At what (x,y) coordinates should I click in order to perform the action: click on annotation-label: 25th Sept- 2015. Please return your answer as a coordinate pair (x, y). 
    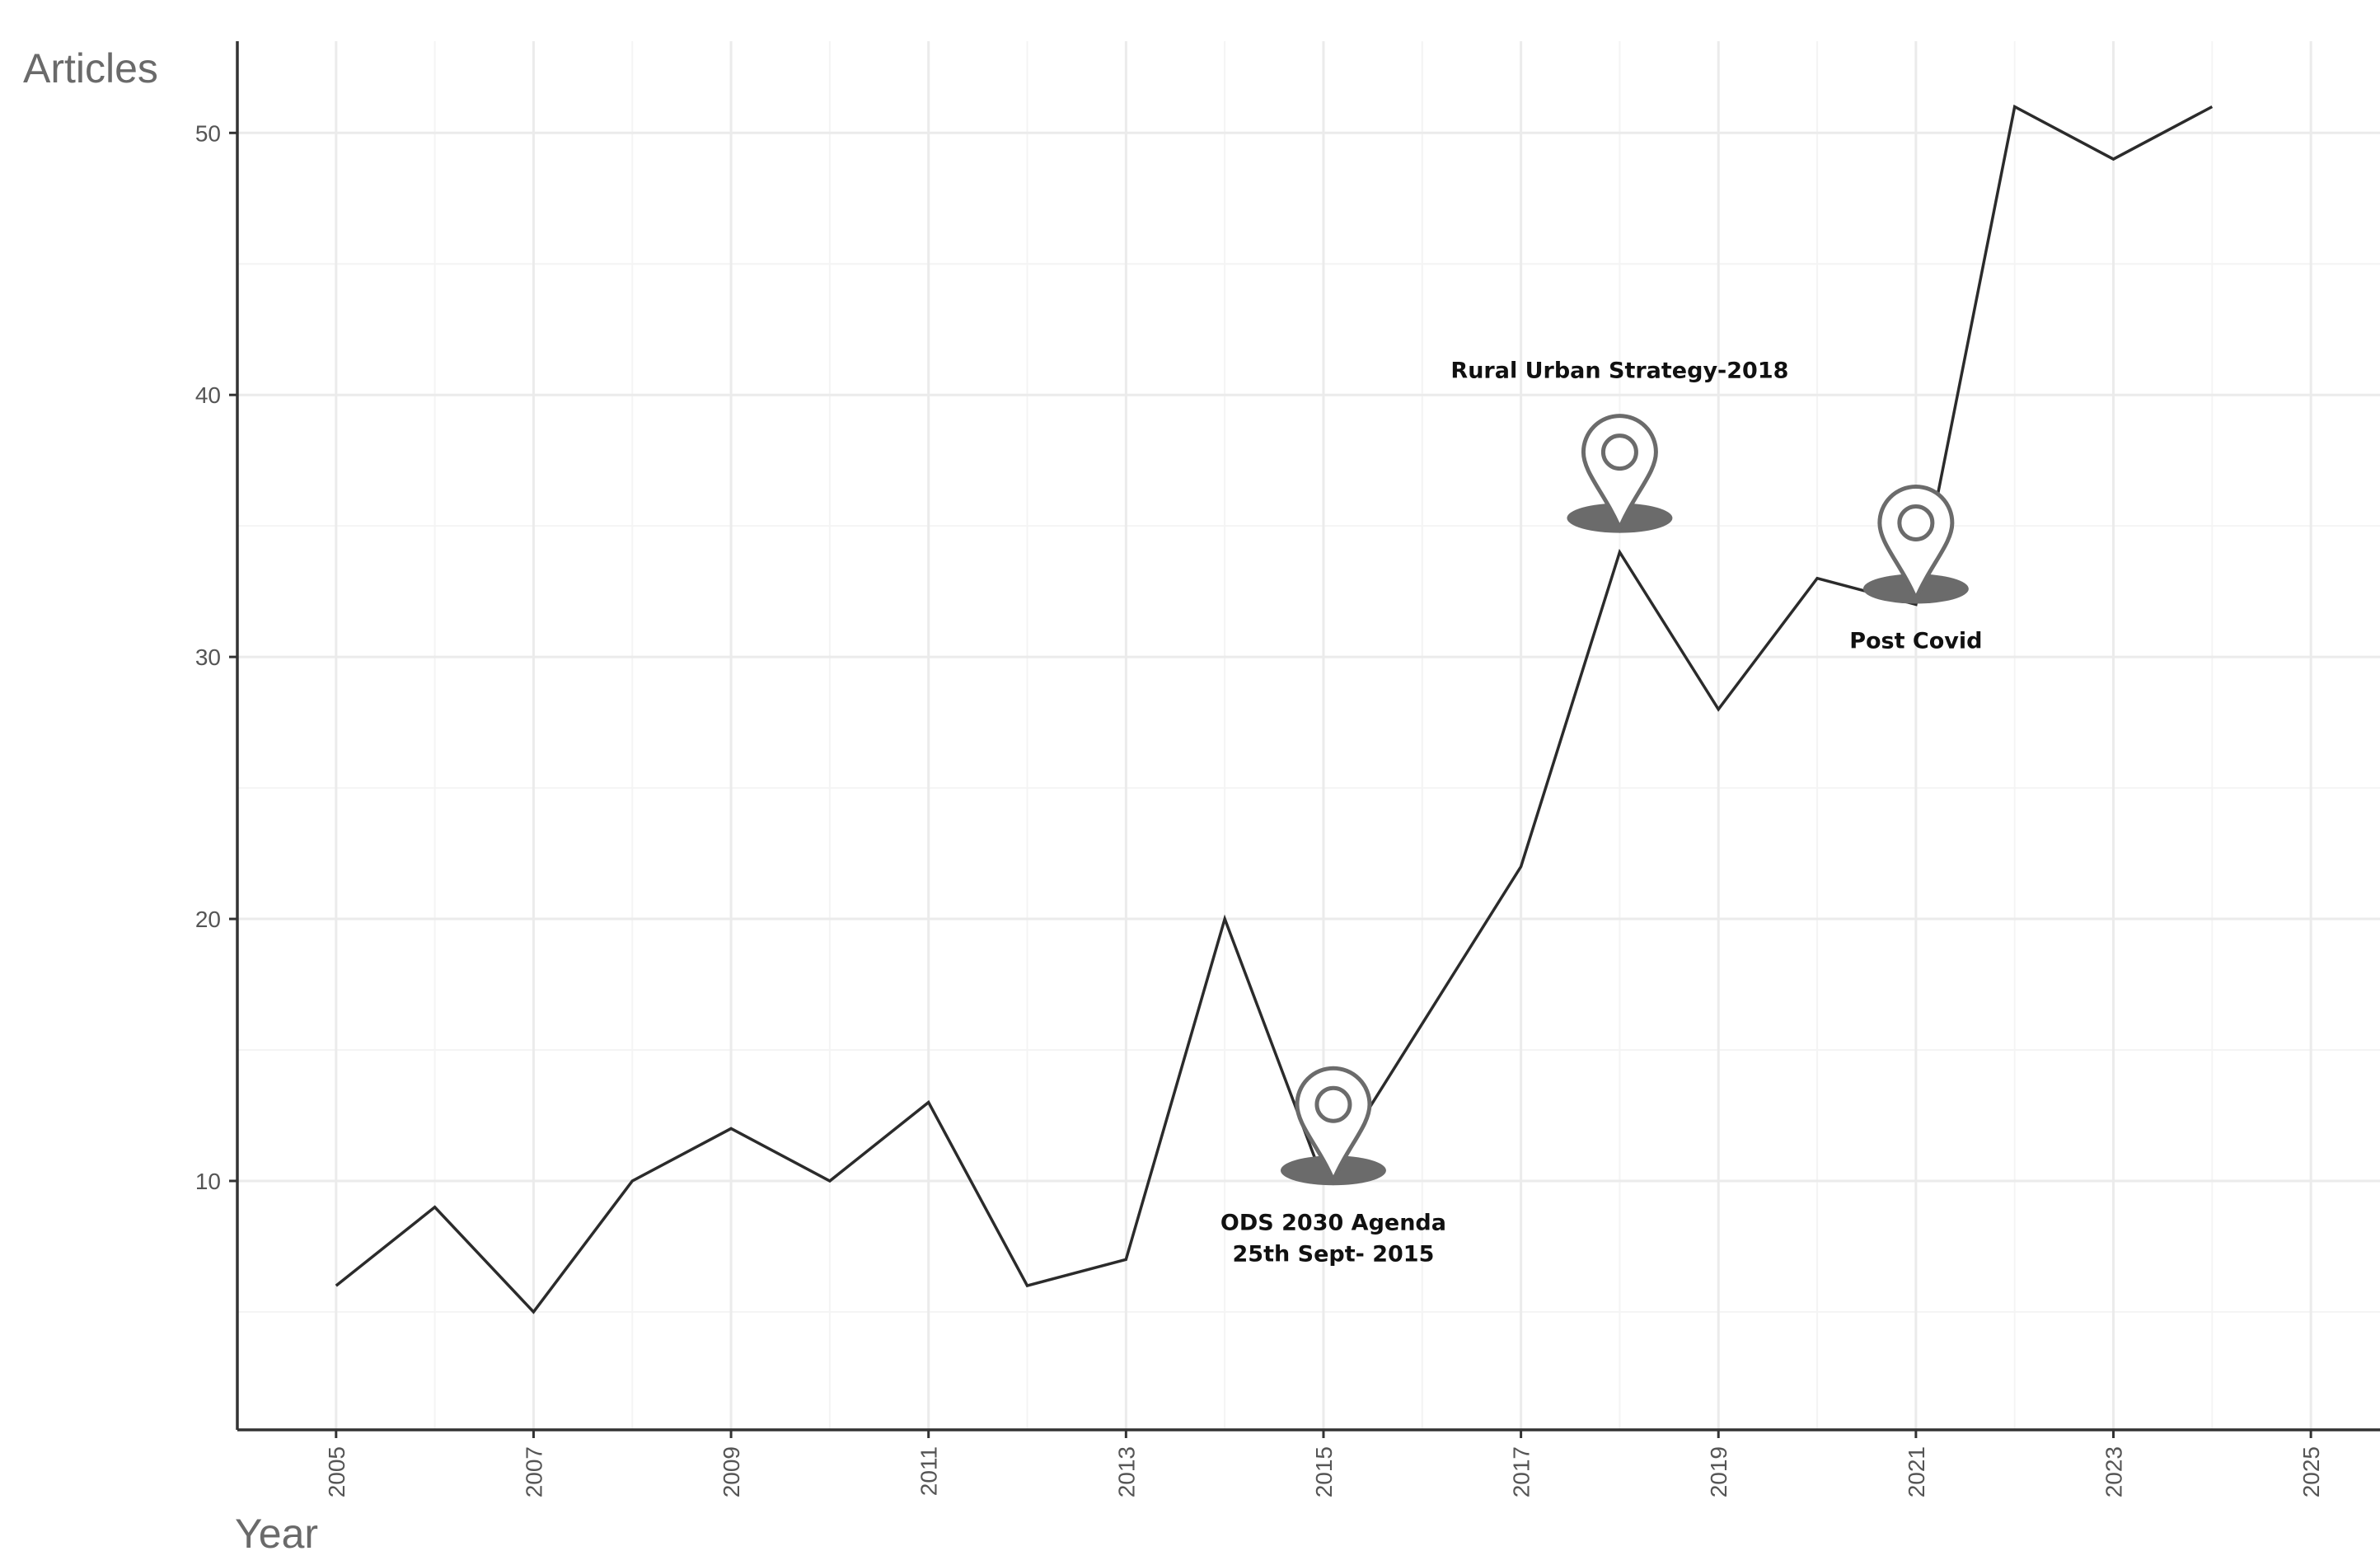
    Looking at the image, I should click on (1334, 1254).